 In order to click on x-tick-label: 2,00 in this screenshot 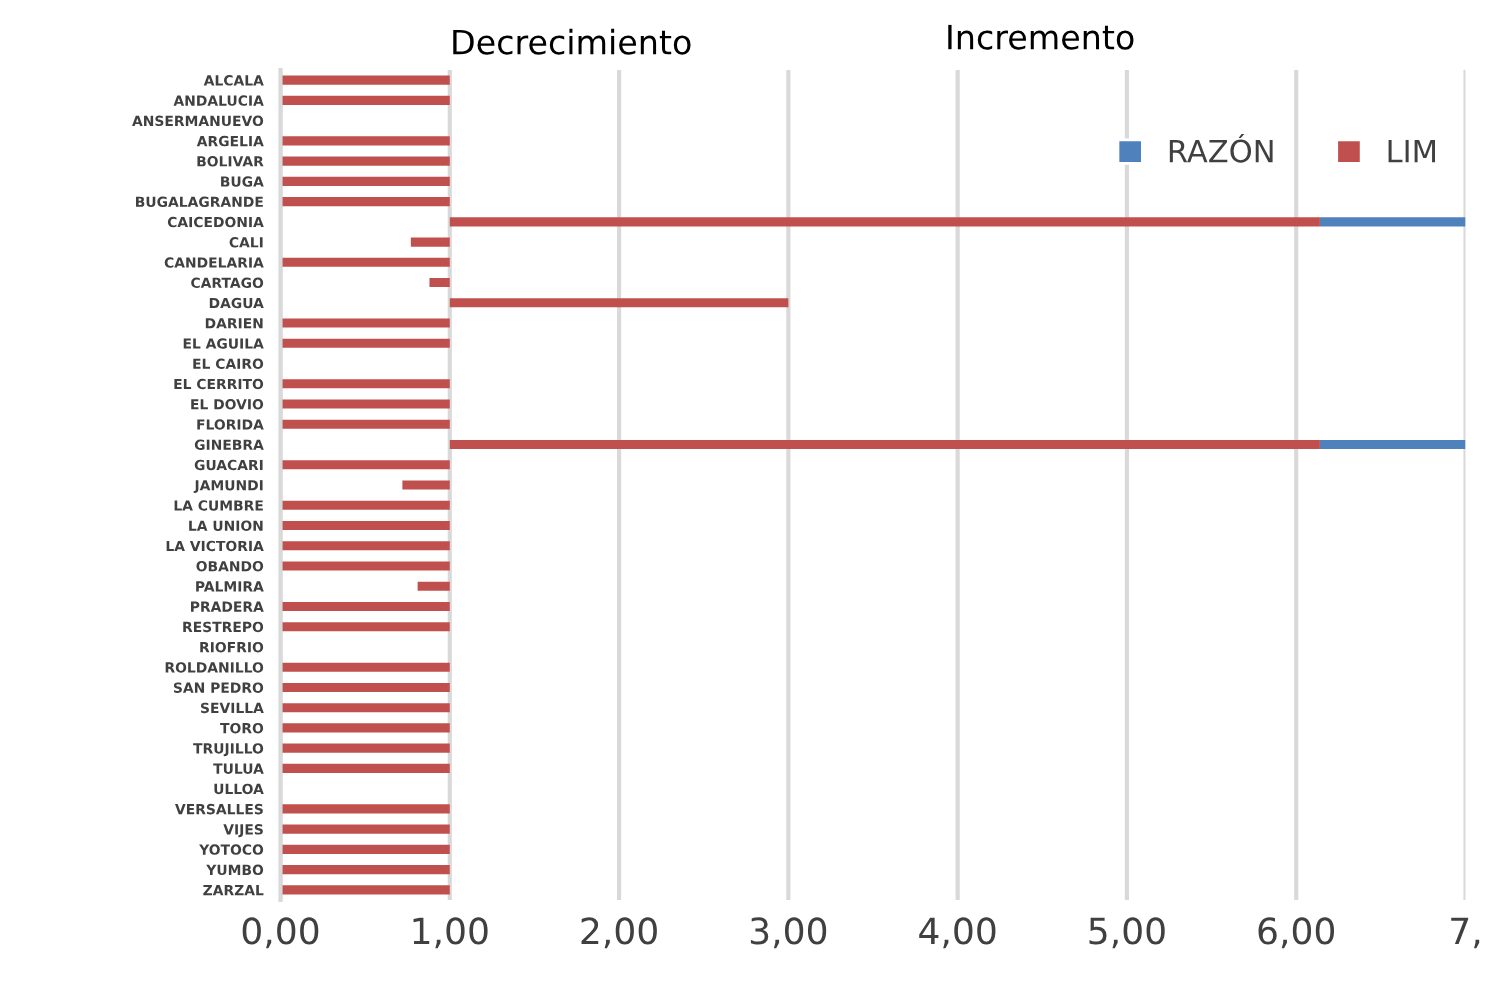, I will do `click(619, 933)`.